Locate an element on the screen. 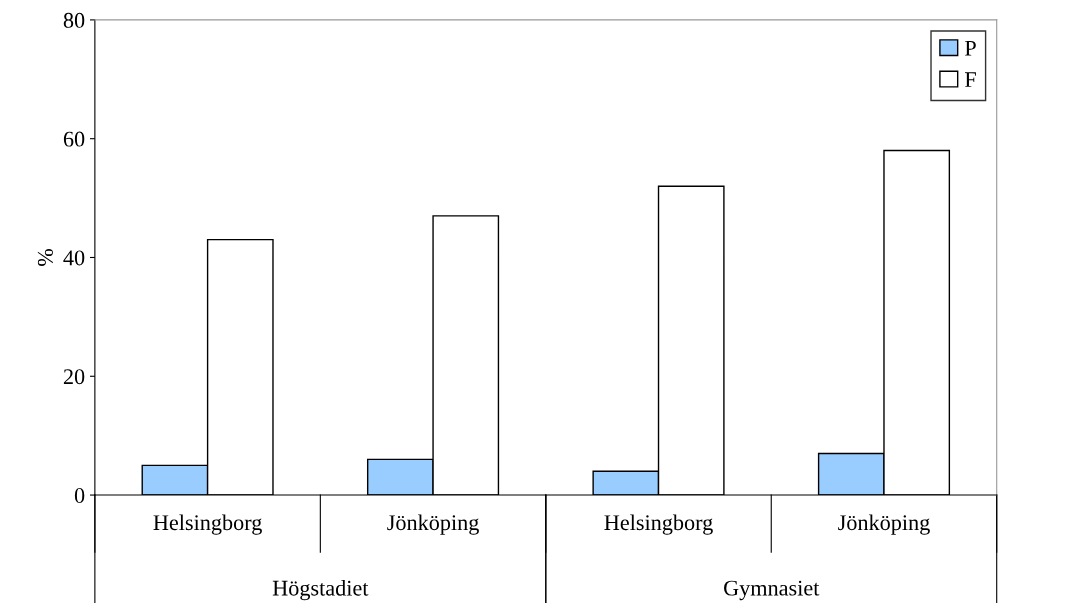 The image size is (1066, 603). text: Högstadiet is located at coordinates (320, 590).